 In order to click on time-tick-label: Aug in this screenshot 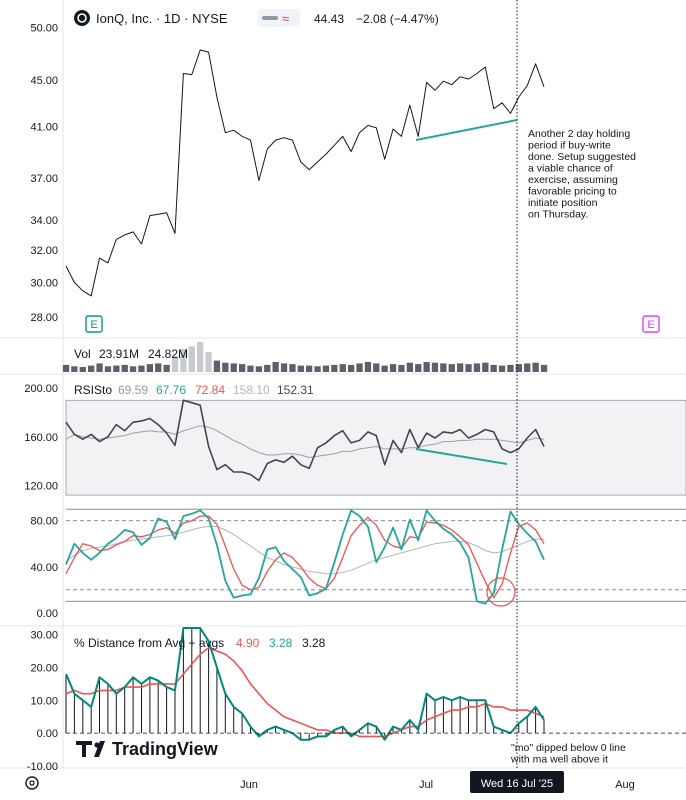, I will do `click(625, 785)`.